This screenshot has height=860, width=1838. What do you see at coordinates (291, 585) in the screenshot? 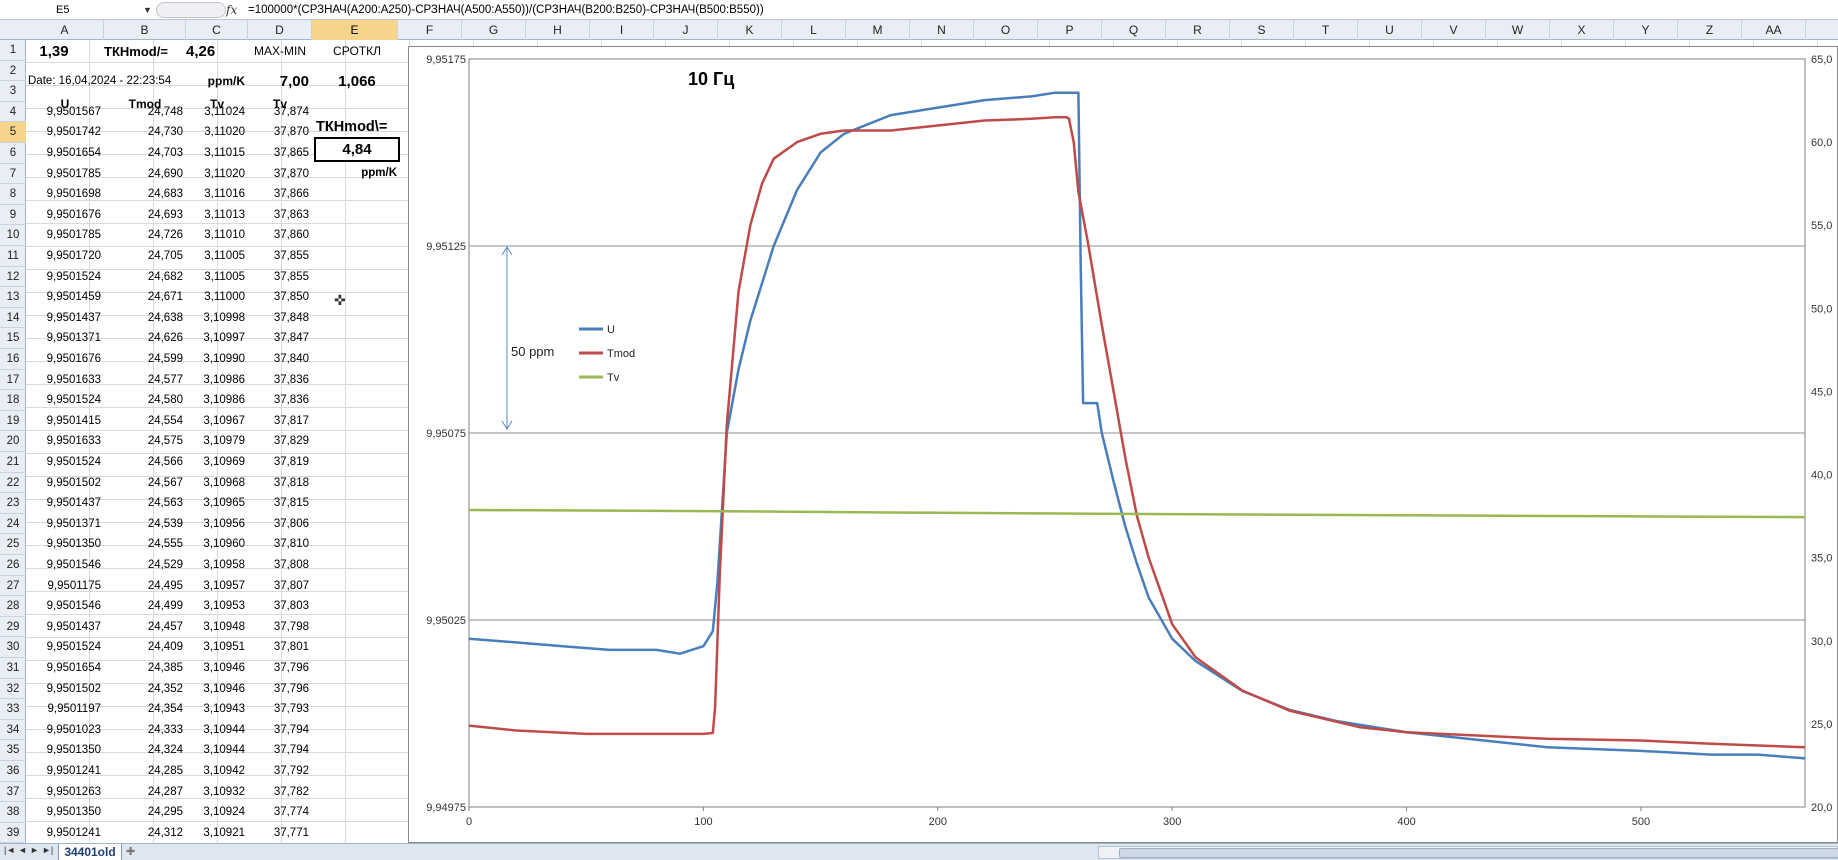
I see `table-cell: 37,807` at bounding box center [291, 585].